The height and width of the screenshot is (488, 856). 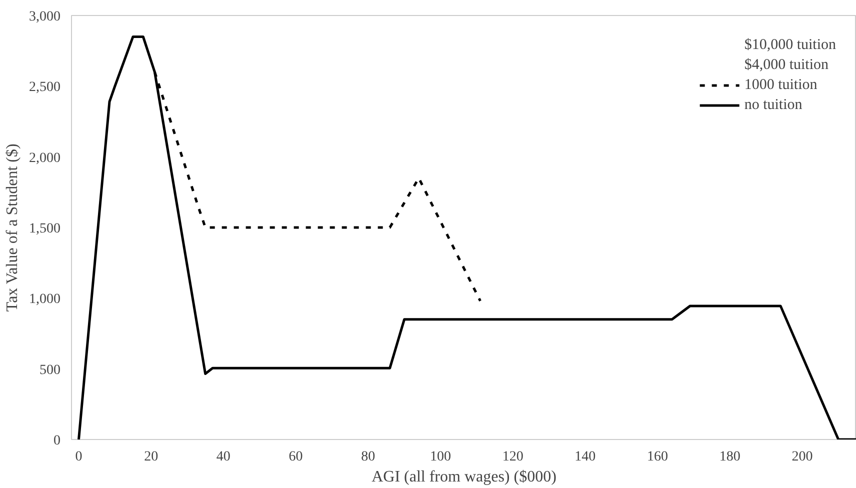 I want to click on x-tick-label: 60, so click(x=295, y=457).